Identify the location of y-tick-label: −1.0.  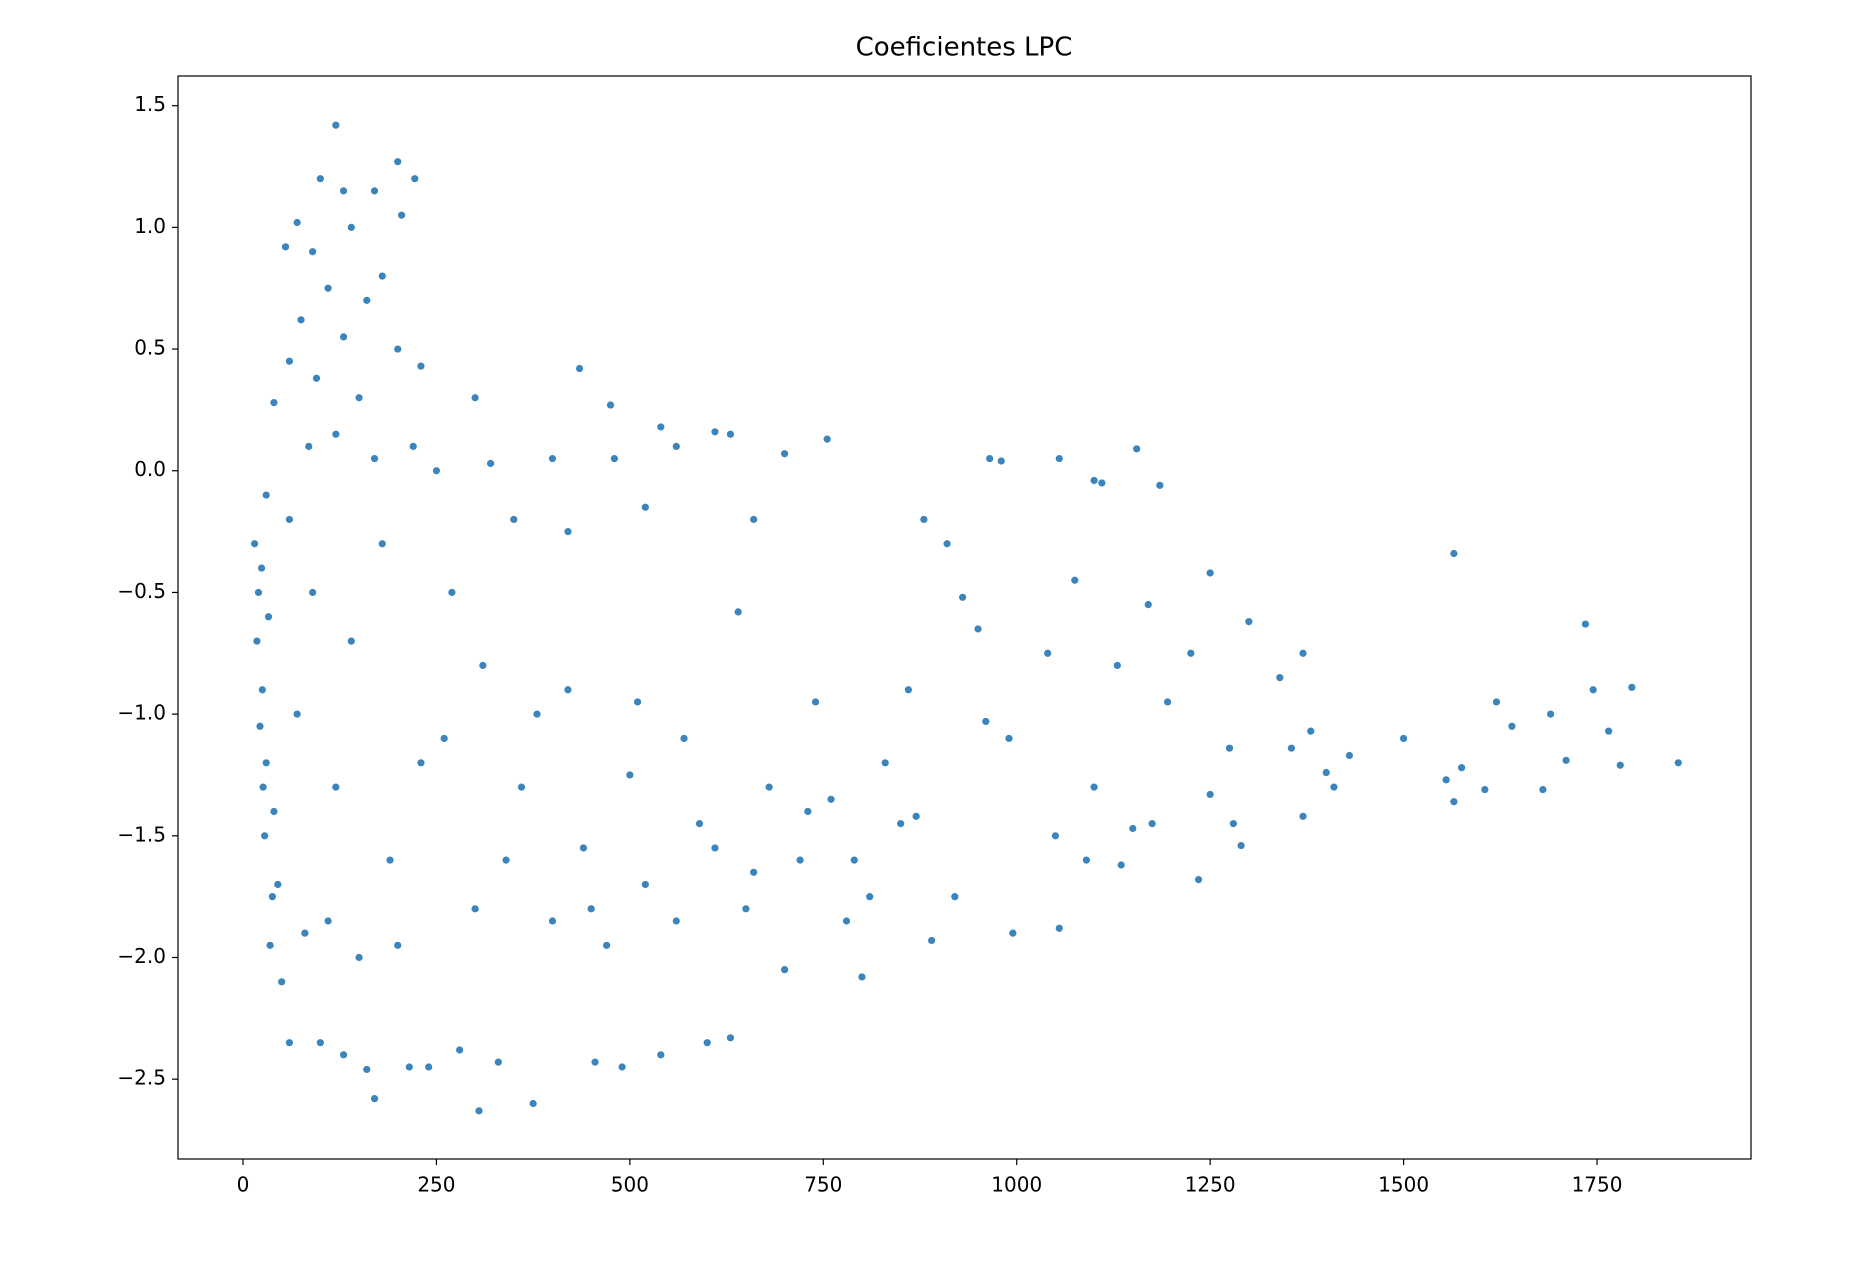
(141, 713).